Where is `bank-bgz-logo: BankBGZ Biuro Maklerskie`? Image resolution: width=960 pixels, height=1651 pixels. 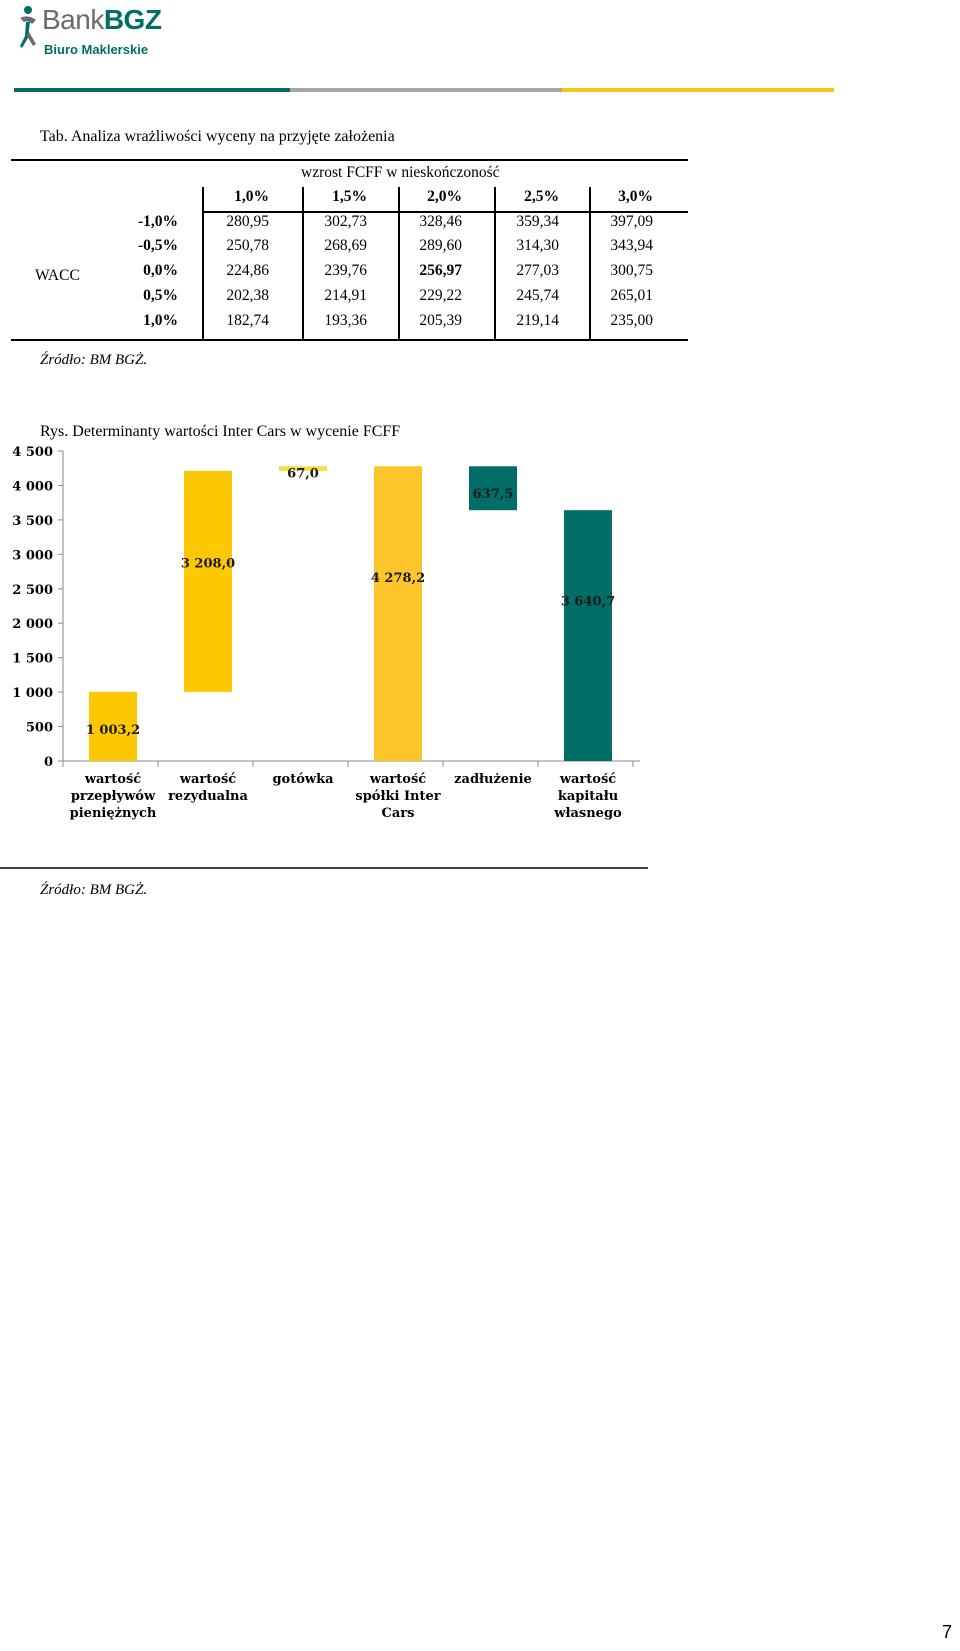
bank-bgz-logo: BankBGZ Biuro Maklerskie is located at coordinates (94, 33).